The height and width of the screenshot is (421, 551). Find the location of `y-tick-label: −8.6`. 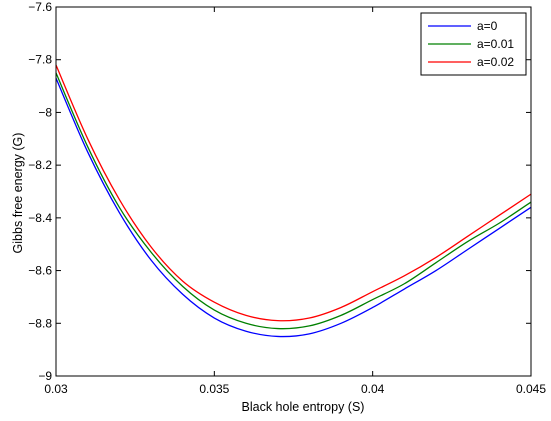

y-tick-label: −8.6 is located at coordinates (40, 271).